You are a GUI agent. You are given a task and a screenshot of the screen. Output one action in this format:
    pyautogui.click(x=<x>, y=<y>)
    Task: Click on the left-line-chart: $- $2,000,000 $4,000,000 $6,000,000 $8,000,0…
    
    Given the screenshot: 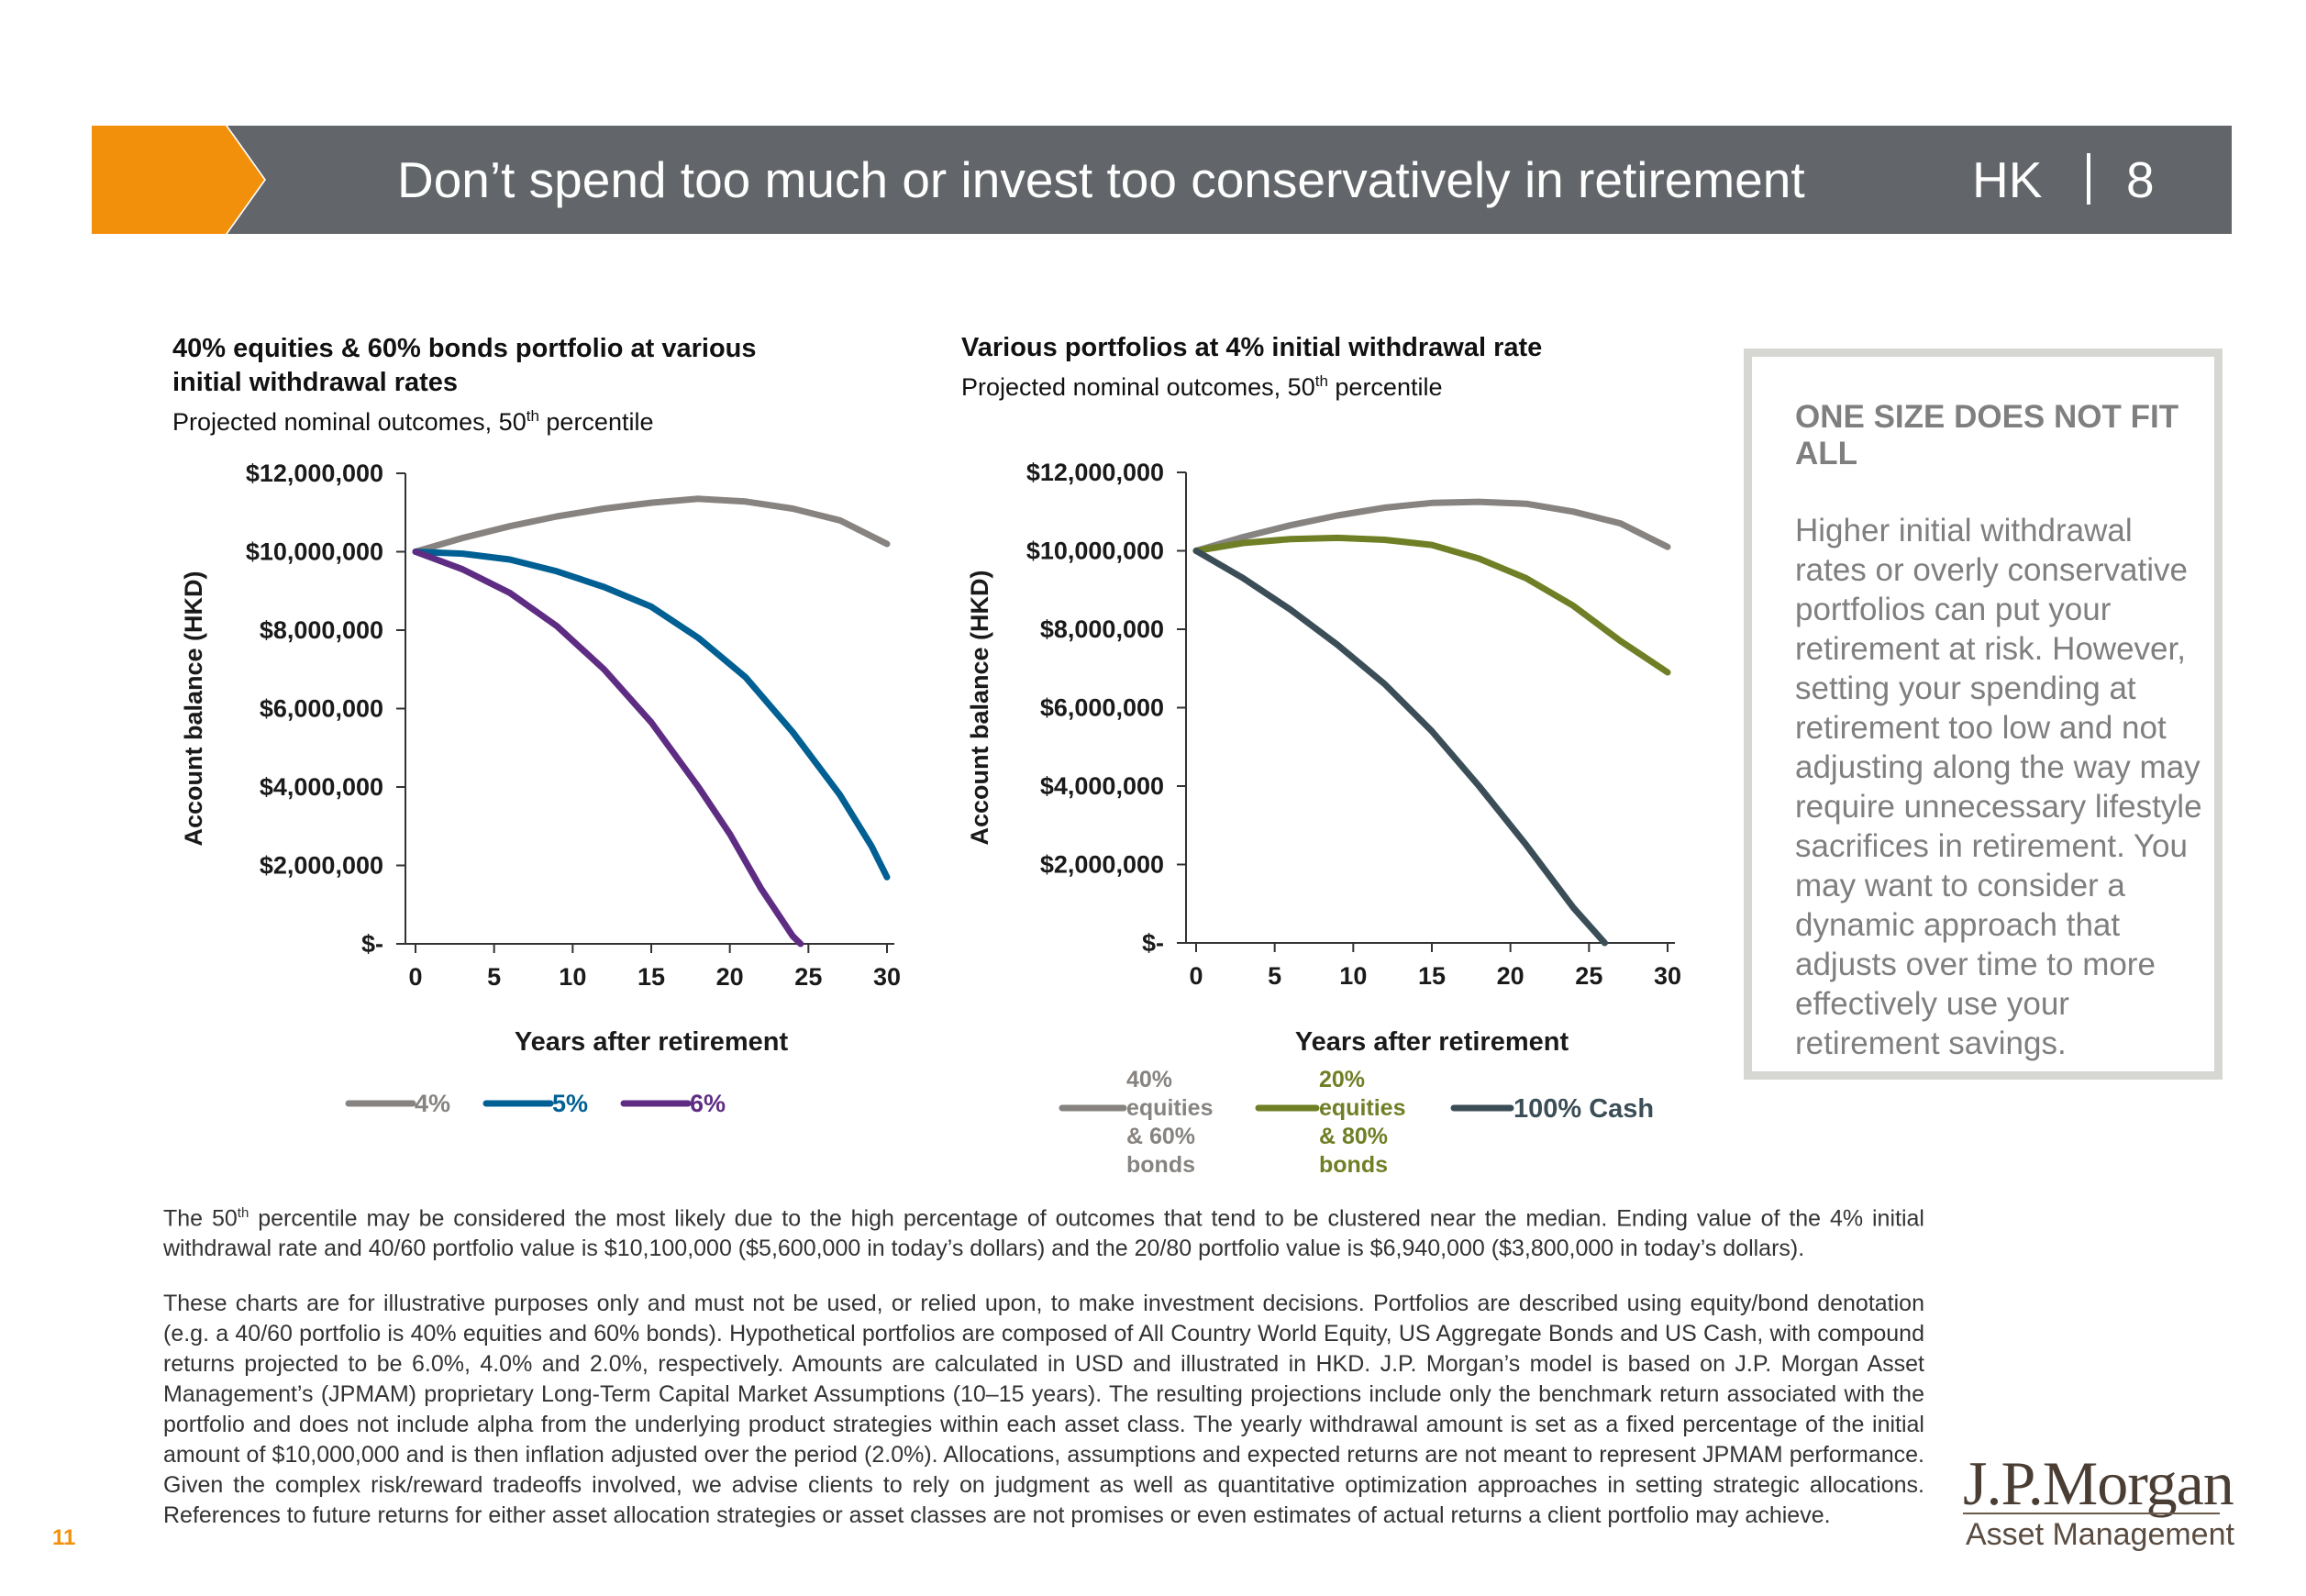 What is the action you would take?
    pyautogui.click(x=540, y=788)
    